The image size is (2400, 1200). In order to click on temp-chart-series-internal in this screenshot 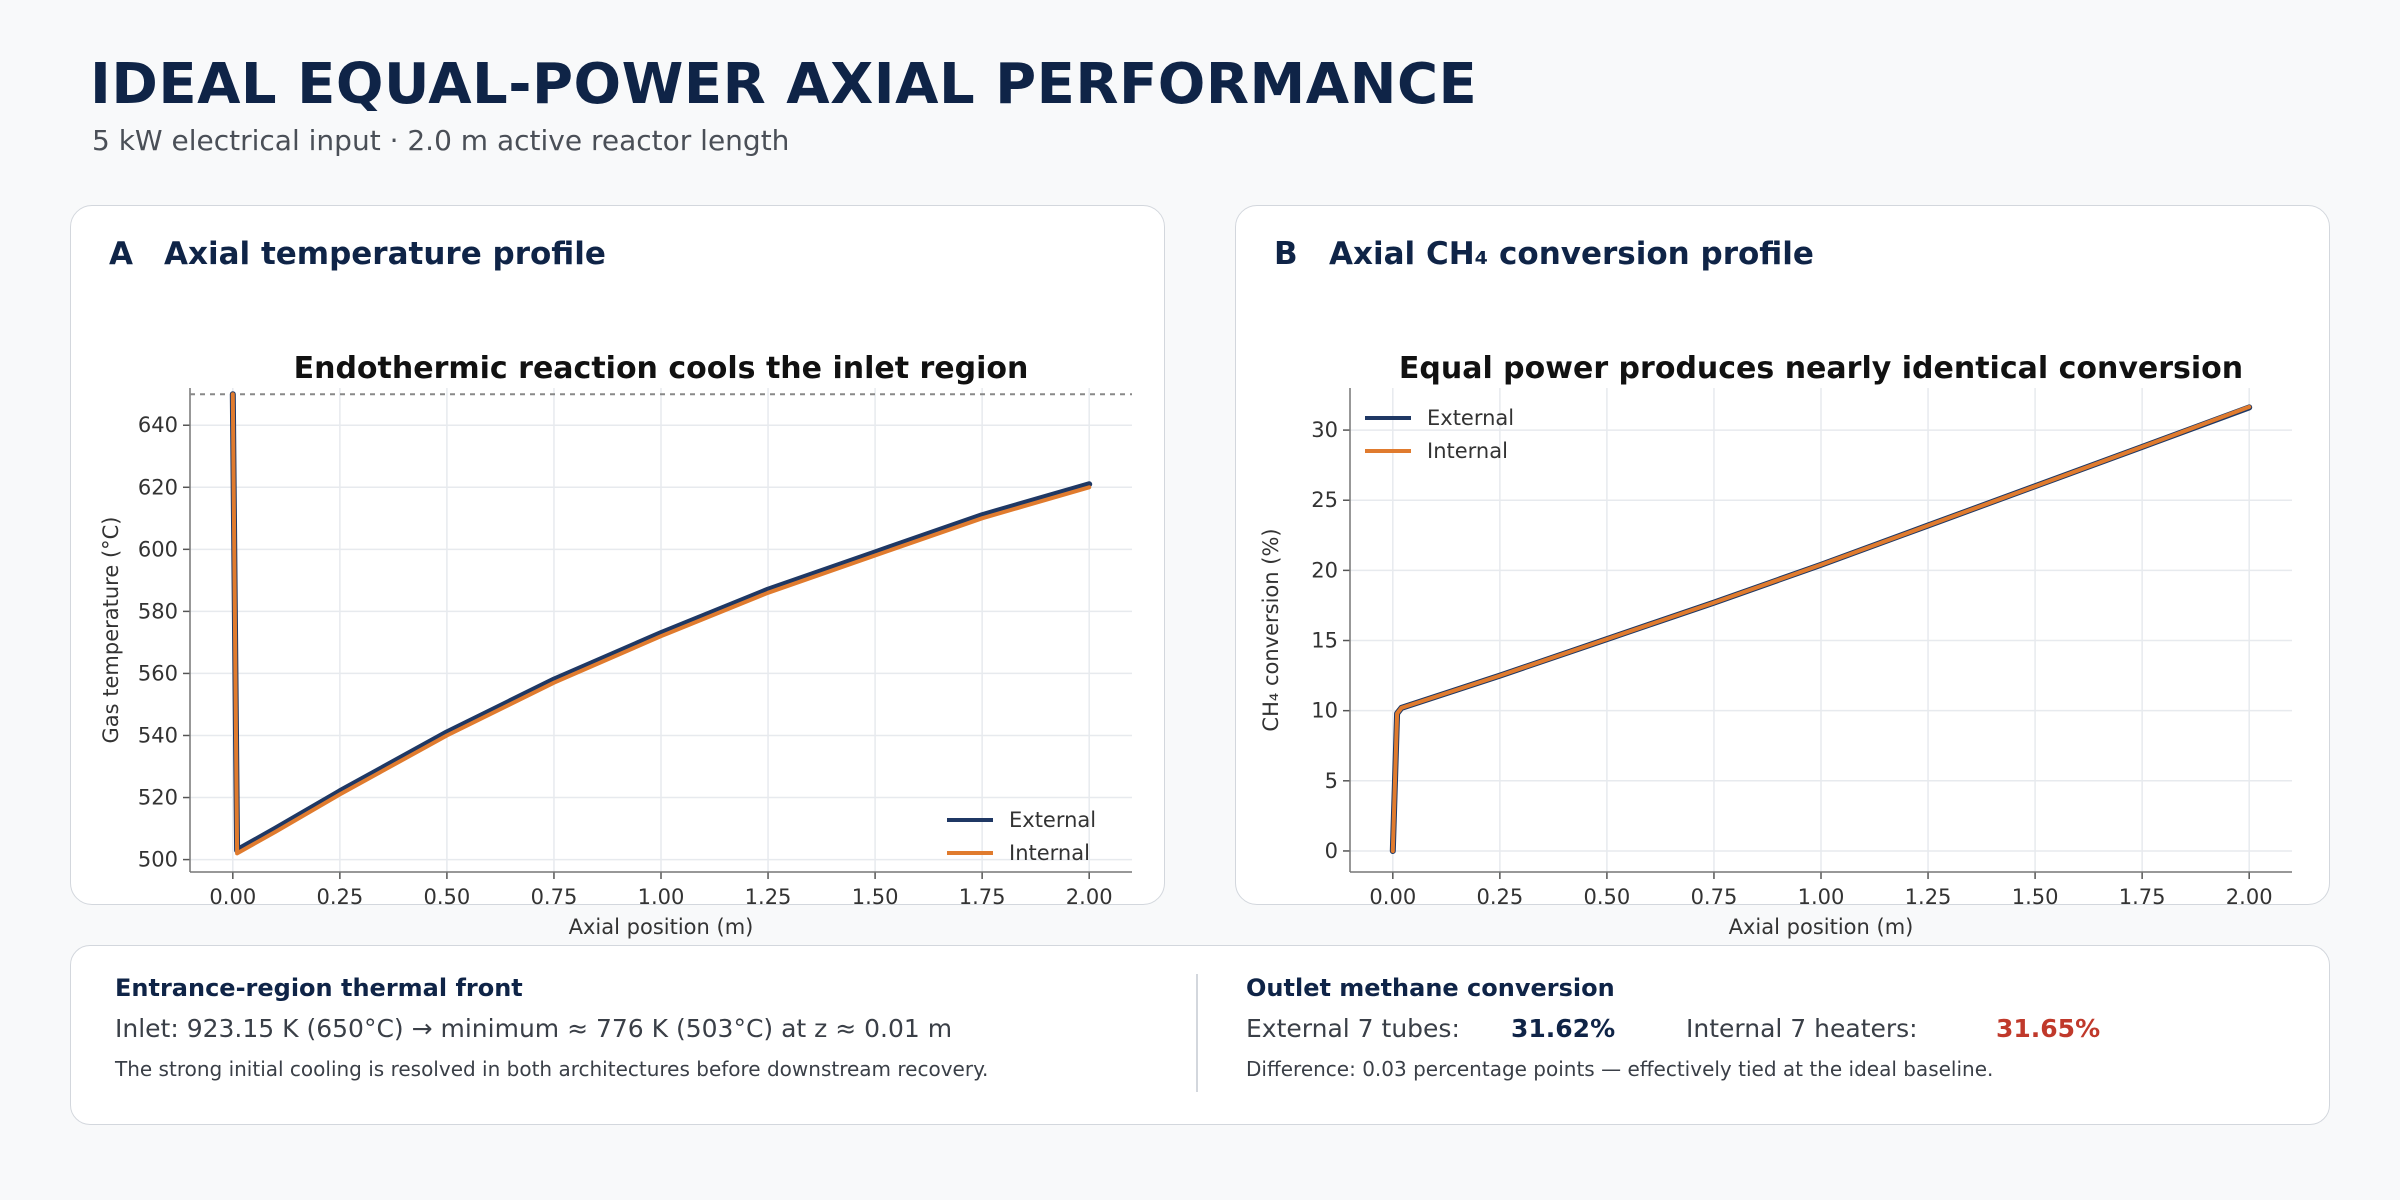, I will do `click(661, 624)`.